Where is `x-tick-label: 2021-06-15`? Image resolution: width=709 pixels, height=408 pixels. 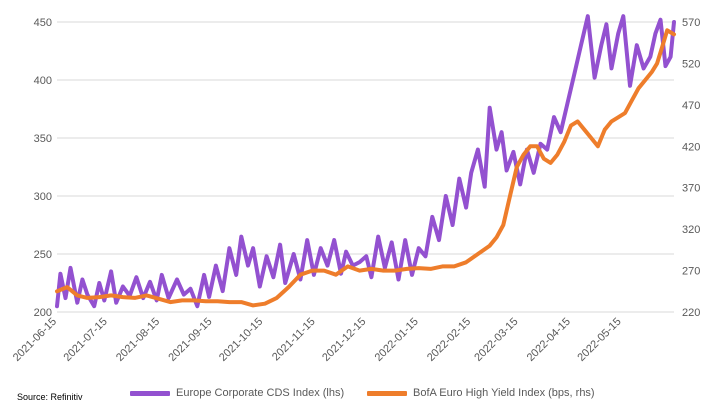
x-tick-label: 2021-06-15 is located at coordinates (35, 340).